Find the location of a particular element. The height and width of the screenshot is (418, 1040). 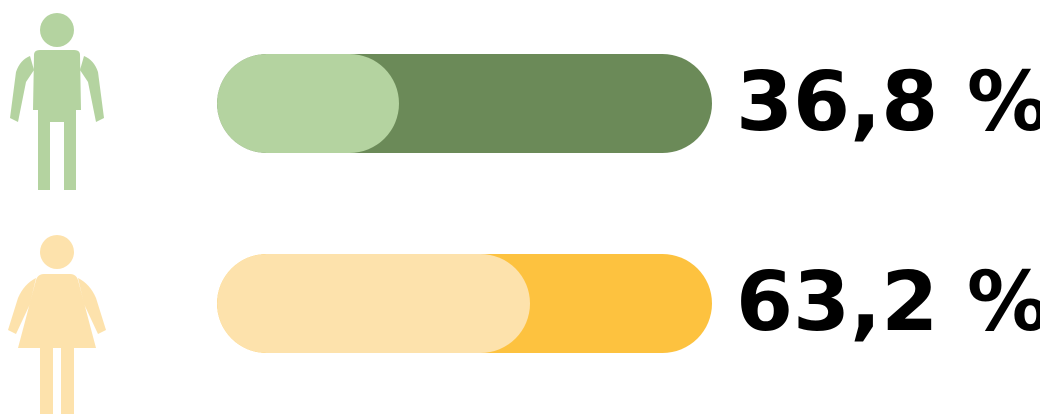

male-bar-fill is located at coordinates (308, 103).